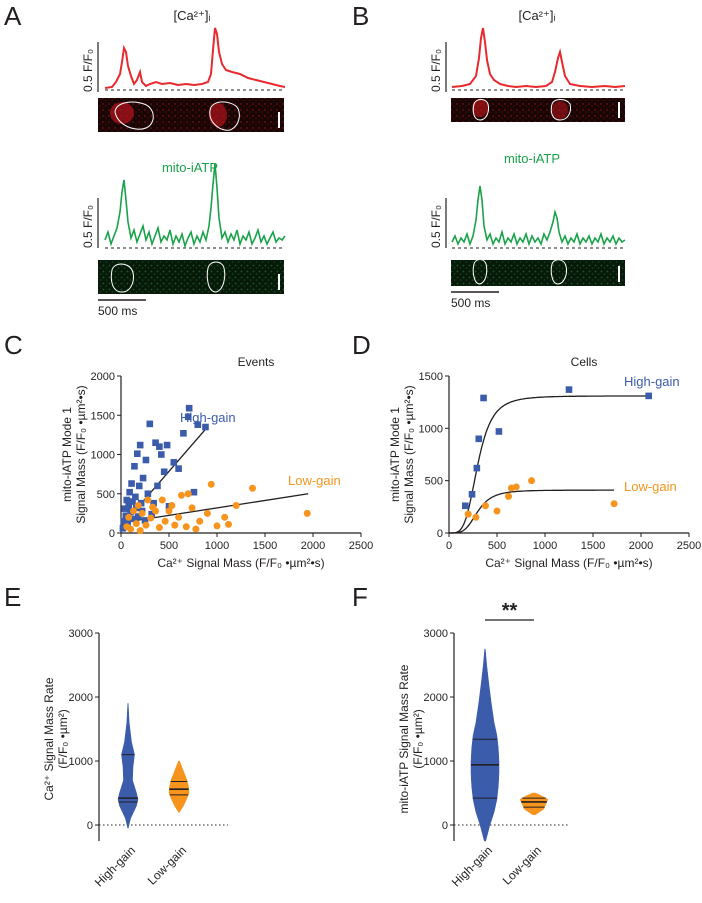 The image size is (702, 903). Describe the element at coordinates (436, 634) in the screenshot. I see `panel-f-y-tick-label: 3000` at that location.